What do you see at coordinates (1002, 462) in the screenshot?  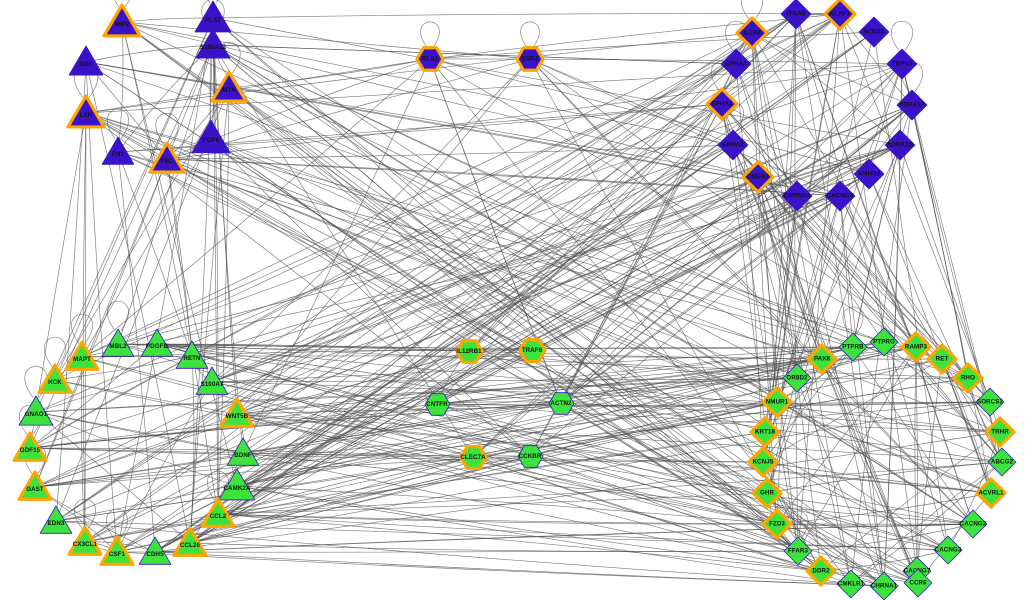 I see `graph-node-abcg2: ABCG2` at bounding box center [1002, 462].